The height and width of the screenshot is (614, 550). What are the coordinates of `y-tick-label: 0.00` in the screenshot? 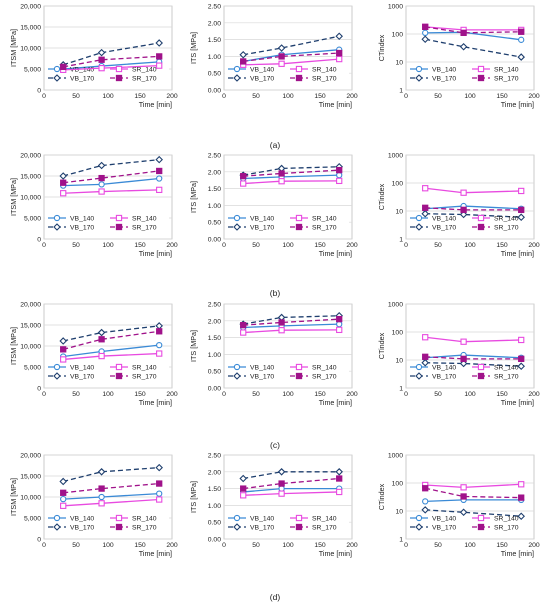 It's located at (214, 240).